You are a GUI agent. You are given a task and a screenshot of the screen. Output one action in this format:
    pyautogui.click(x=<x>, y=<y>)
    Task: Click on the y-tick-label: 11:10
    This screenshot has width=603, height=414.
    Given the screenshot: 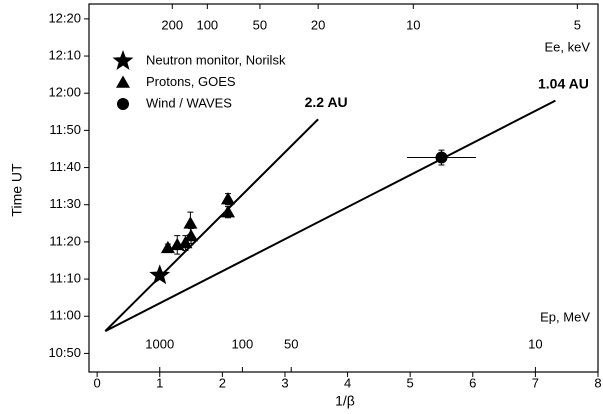 What is the action you would take?
    pyautogui.click(x=65, y=278)
    